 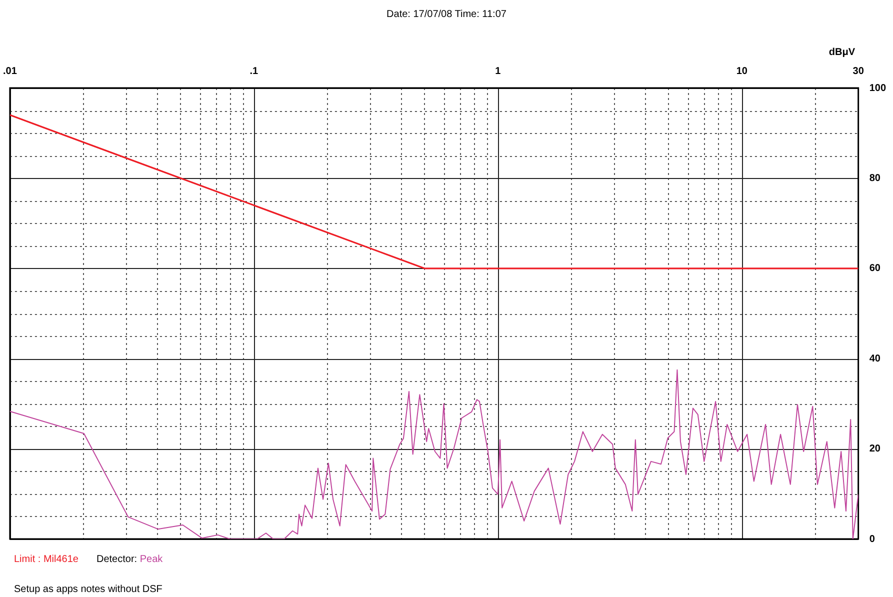 What do you see at coordinates (151, 559) in the screenshot?
I see `text: Peak` at bounding box center [151, 559].